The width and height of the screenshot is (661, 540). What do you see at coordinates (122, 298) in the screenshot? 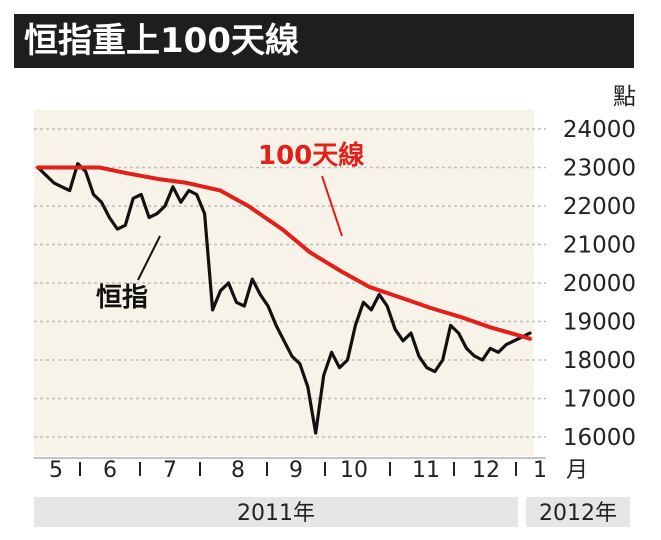
I see `annotation-hsi: 恒指` at bounding box center [122, 298].